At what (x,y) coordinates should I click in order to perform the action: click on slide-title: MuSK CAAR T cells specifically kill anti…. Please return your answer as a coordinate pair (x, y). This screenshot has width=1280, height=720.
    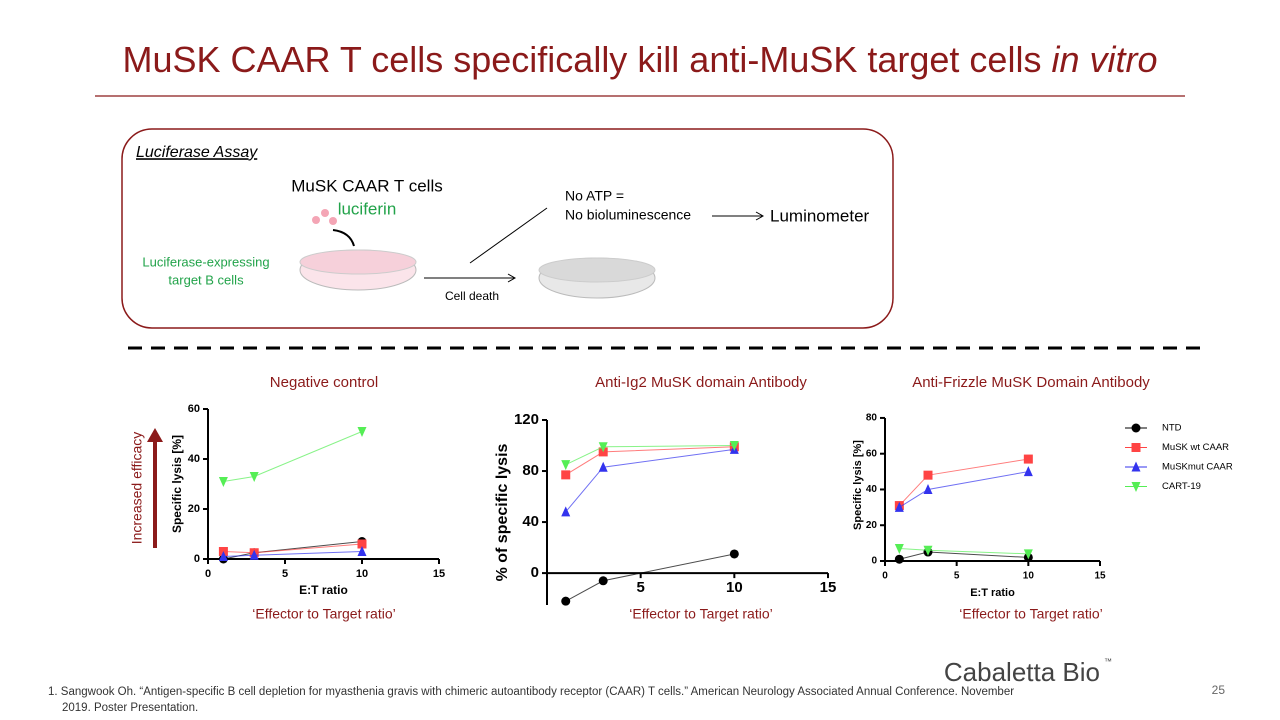
    Looking at the image, I should click on (639, 59).